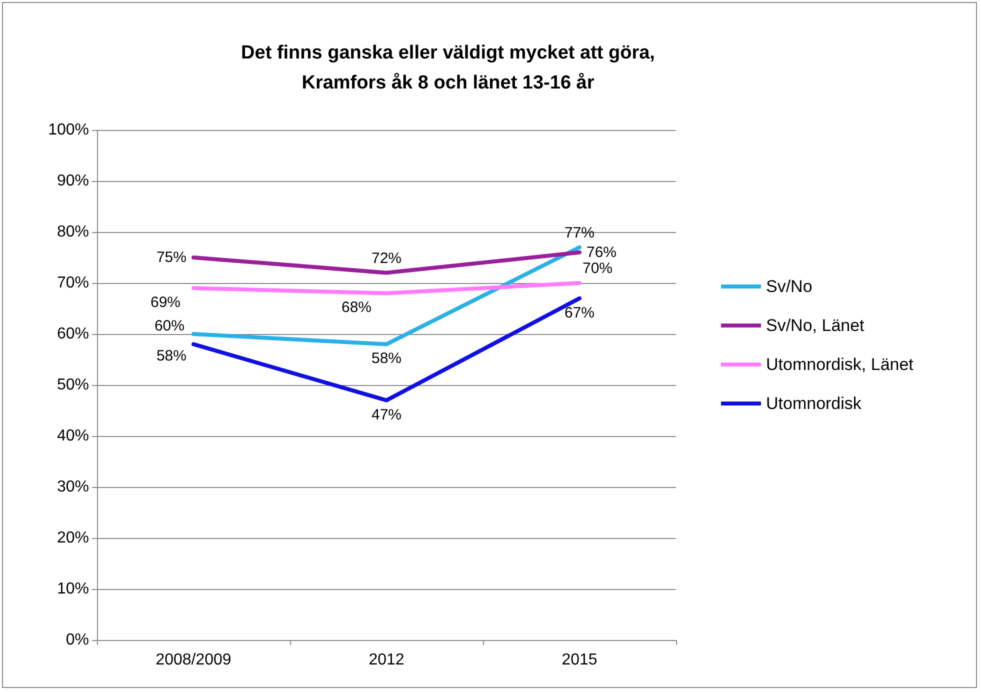 The image size is (981, 692). What do you see at coordinates (814, 403) in the screenshot?
I see `legend-label: Utomnordisk` at bounding box center [814, 403].